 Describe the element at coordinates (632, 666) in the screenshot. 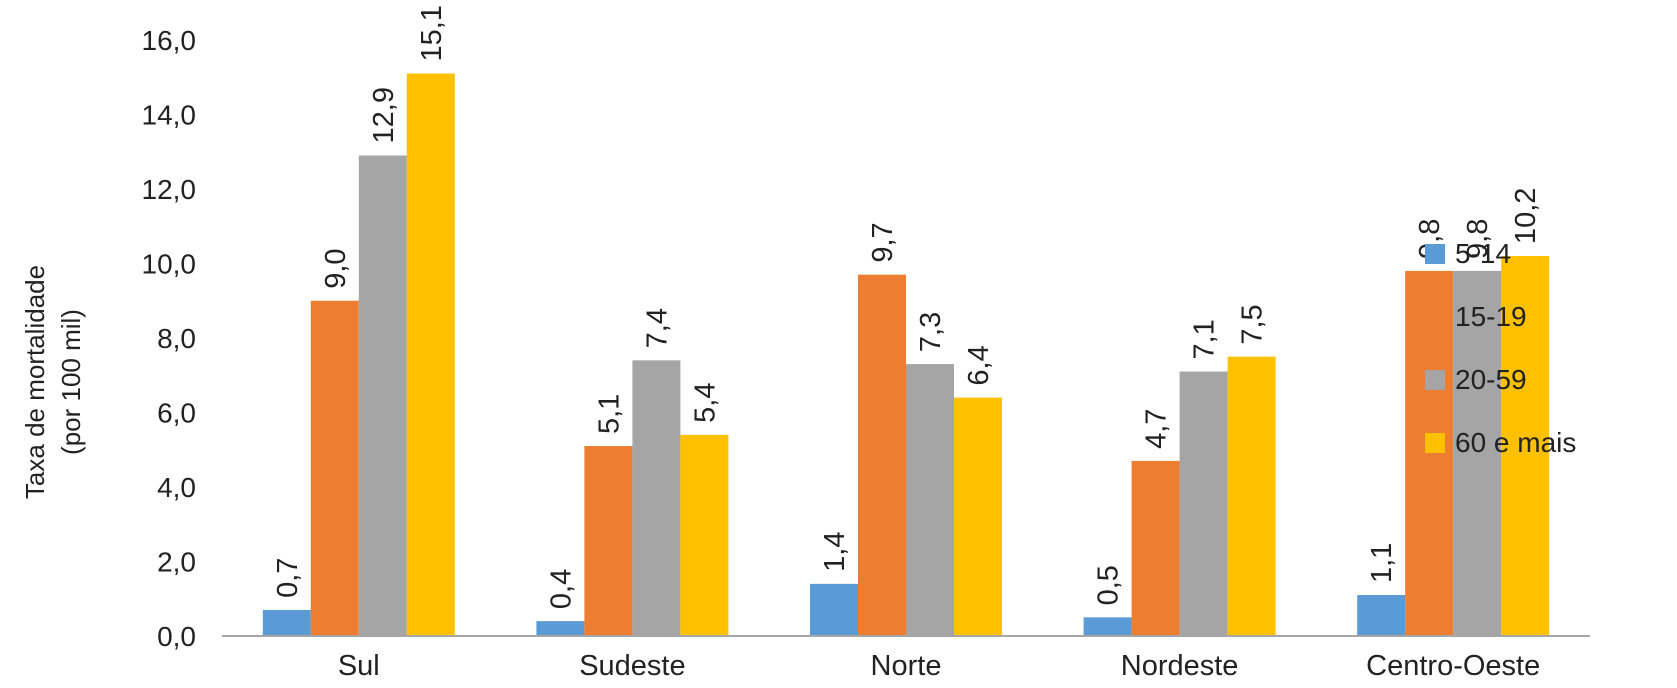

I see `category-label: Sudeste` at that location.